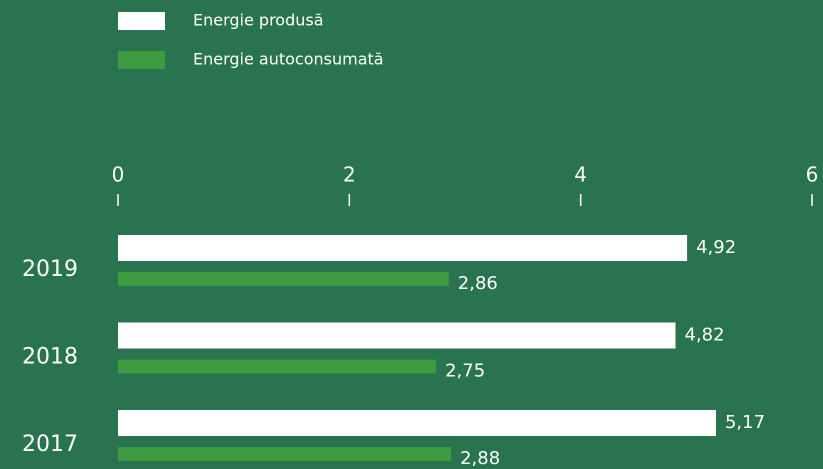 Image resolution: width=823 pixels, height=469 pixels. I want to click on value-label: 5,17, so click(745, 422).